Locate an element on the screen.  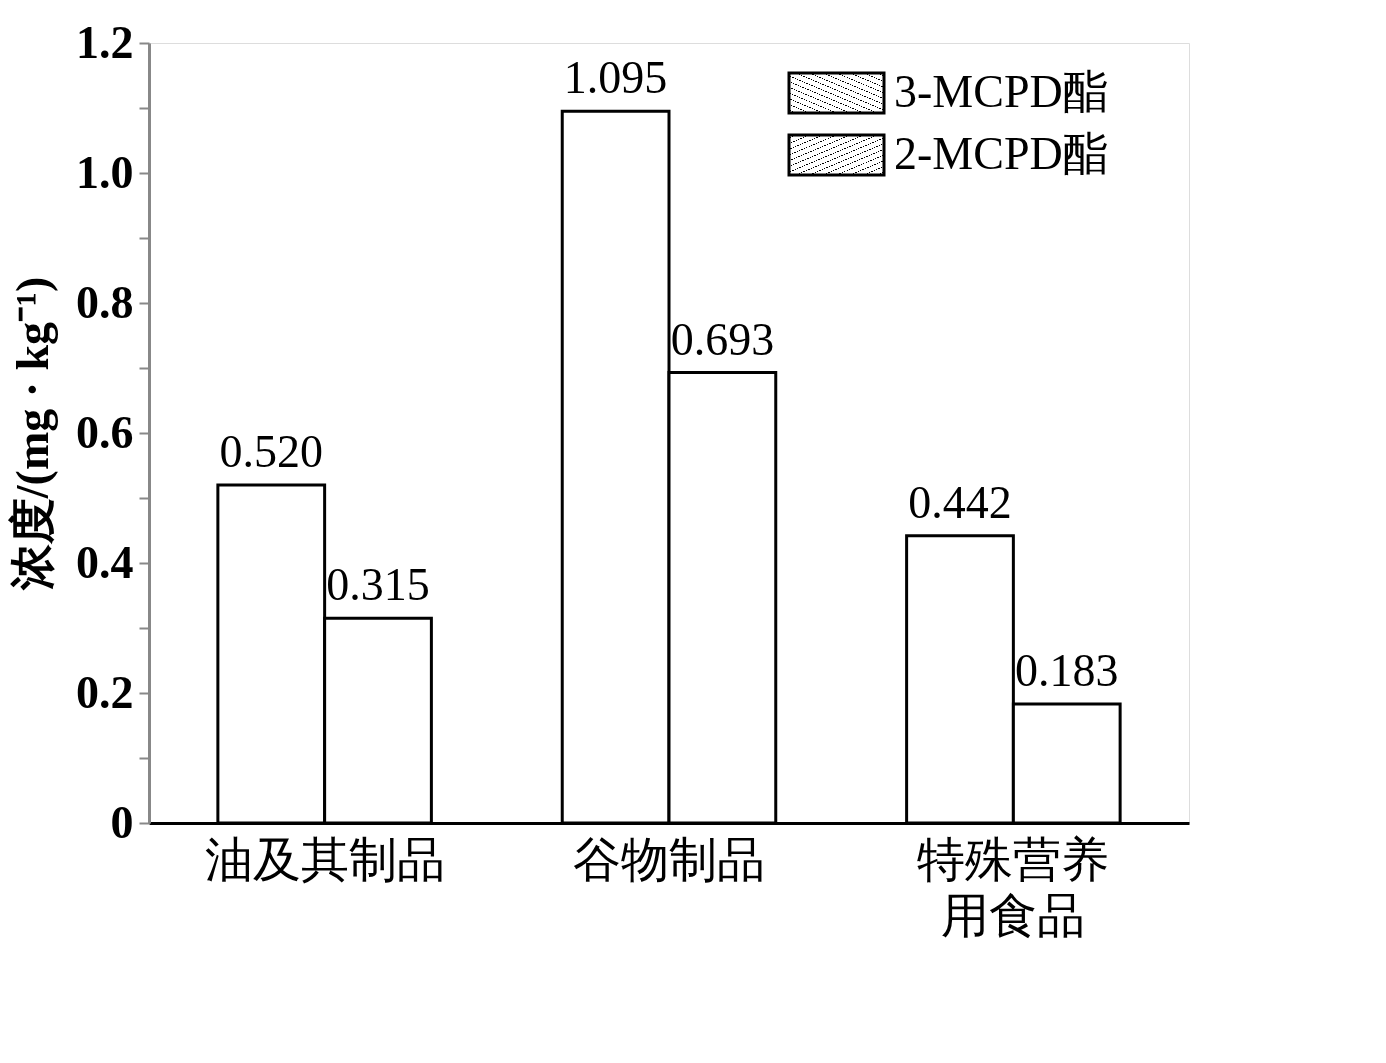
y-tick-label: 1.2 is located at coordinates (105, 42).